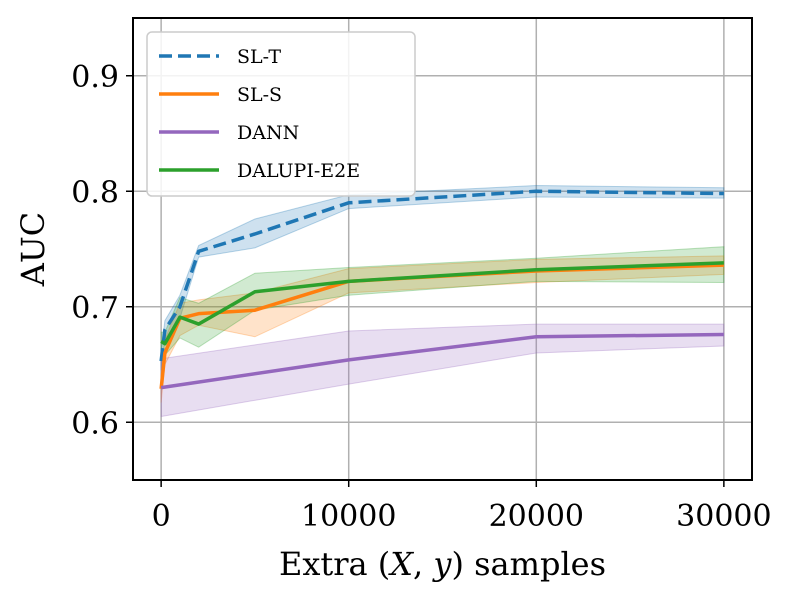 The image size is (790, 604). What do you see at coordinates (536, 516) in the screenshot?
I see `x-tick-label: 20000` at bounding box center [536, 516].